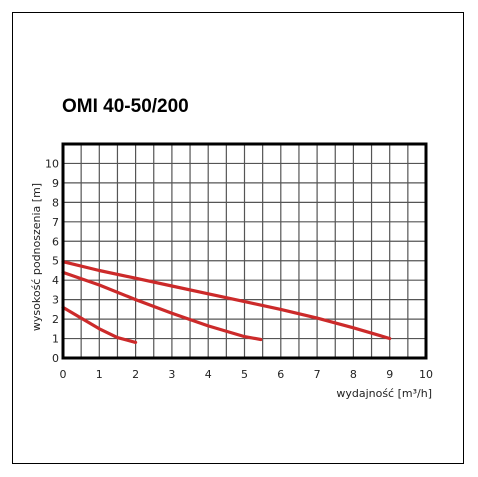  I want to click on x-tick-label: 0, so click(63, 374).